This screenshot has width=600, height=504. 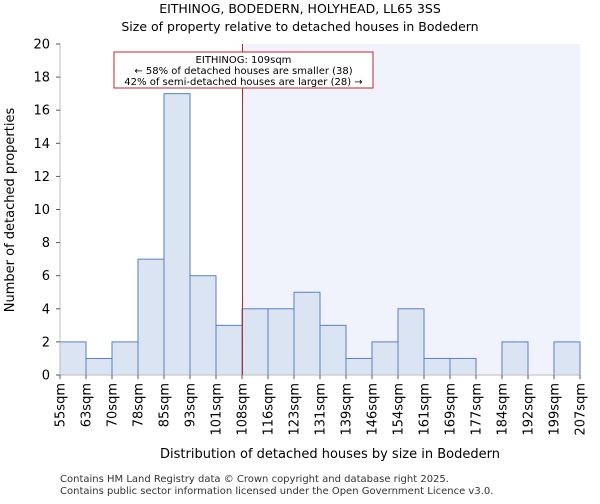 What do you see at coordinates (321, 409) in the screenshot?
I see `x-tick-label: 131sqm` at bounding box center [321, 409].